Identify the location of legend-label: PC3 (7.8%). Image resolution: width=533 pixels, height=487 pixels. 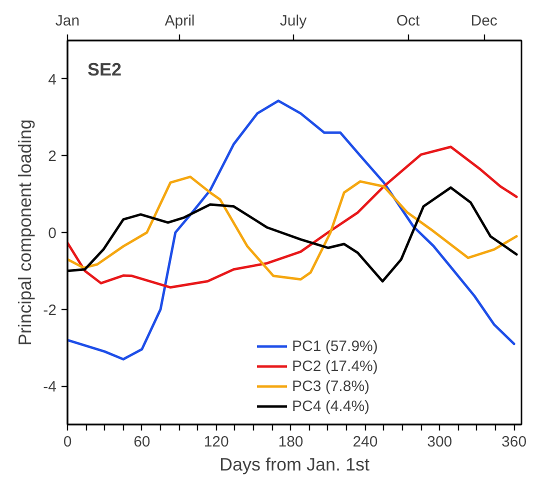
(331, 386).